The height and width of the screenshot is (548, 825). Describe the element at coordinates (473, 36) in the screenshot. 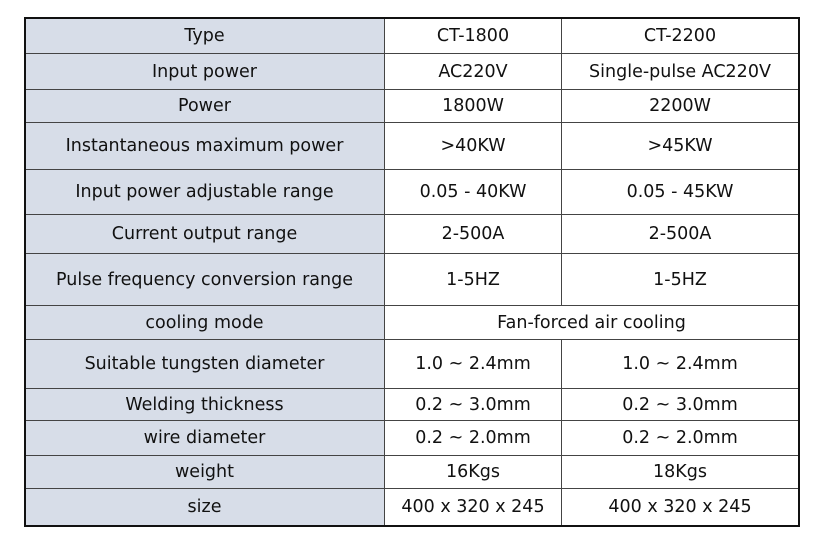

I see `cell-value: CT-1800` at that location.